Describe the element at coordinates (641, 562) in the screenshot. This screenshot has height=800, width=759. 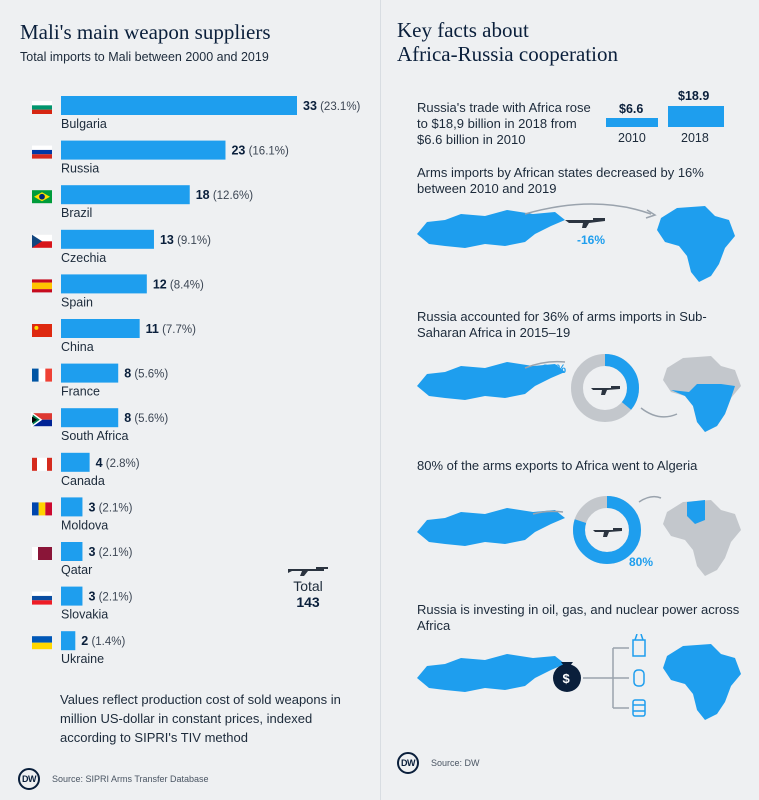
I see `algeria-pct: 80%` at that location.